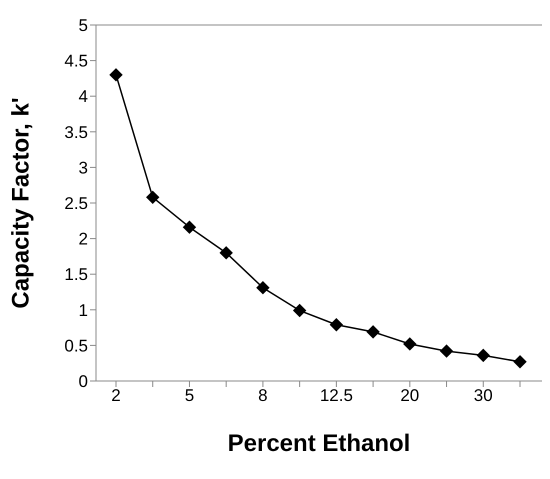  What do you see at coordinates (319, 443) in the screenshot?
I see `x-axis-title: Percent Ethanol` at bounding box center [319, 443].